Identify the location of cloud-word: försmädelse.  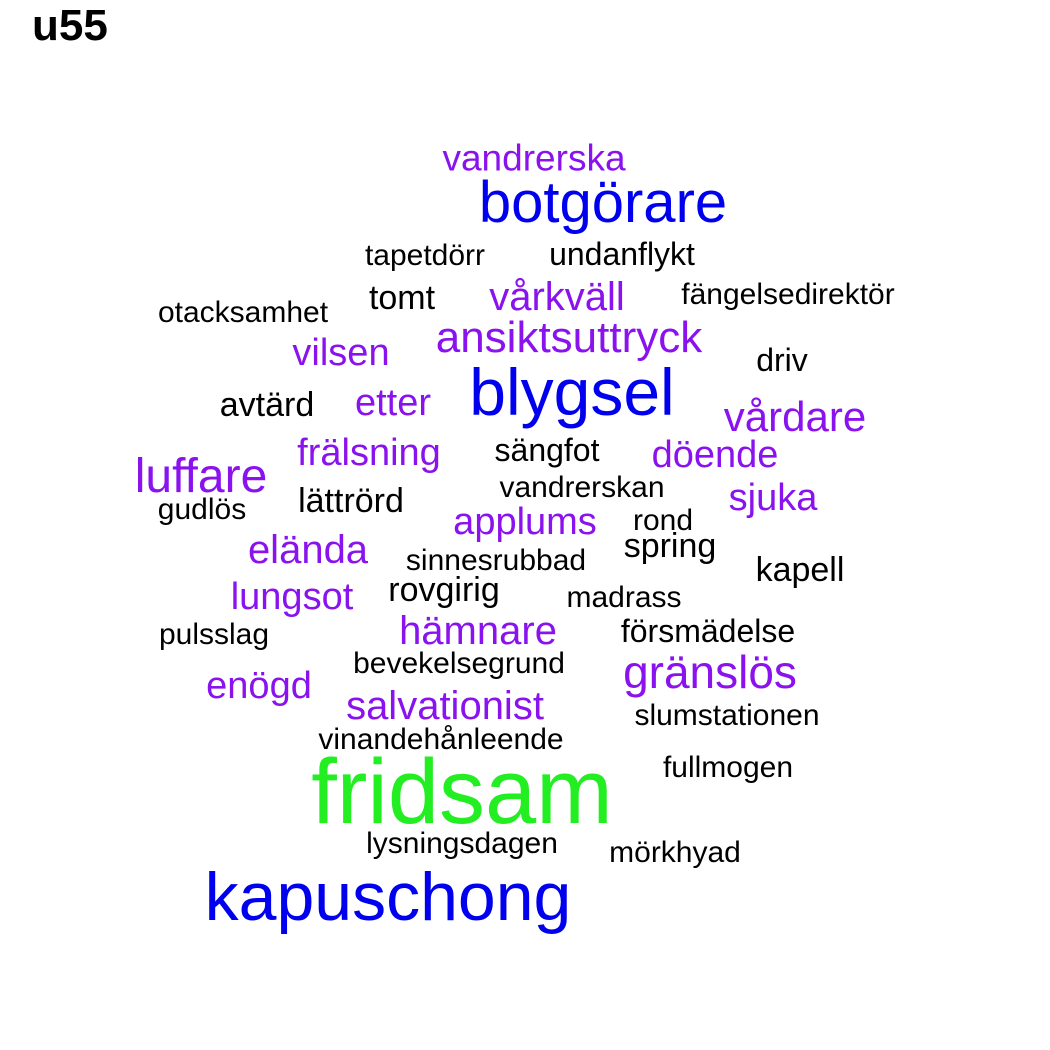
(708, 631).